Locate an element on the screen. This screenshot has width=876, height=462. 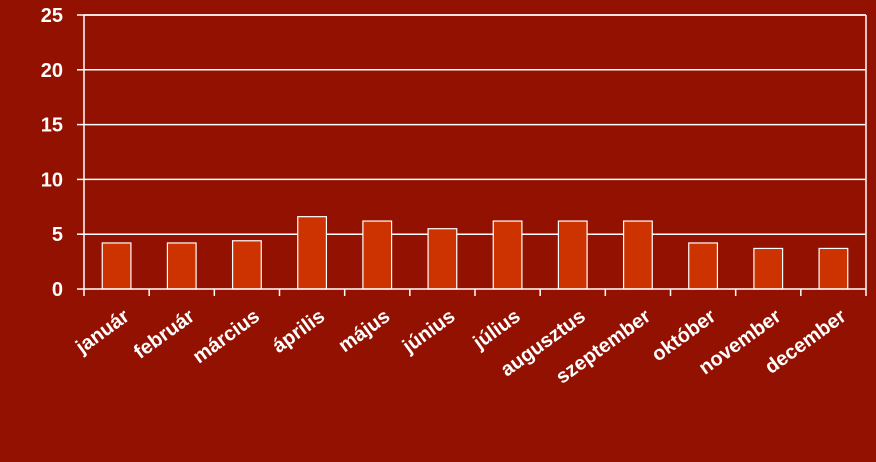
x-category-label: február is located at coordinates (164, 334).